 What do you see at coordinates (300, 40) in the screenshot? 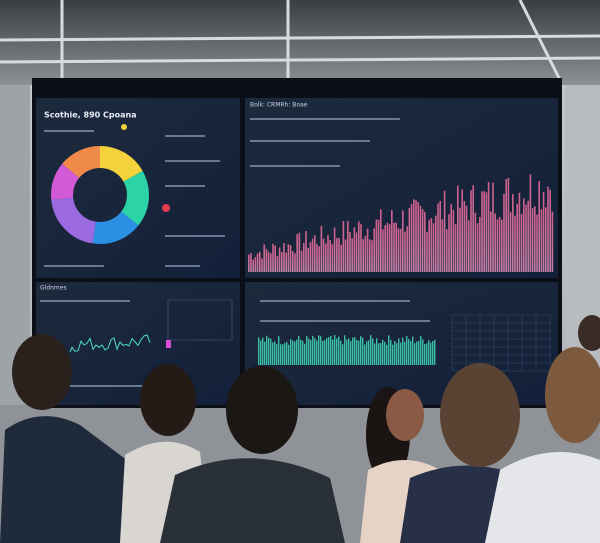
I see `ceiling-pipes` at bounding box center [300, 40].